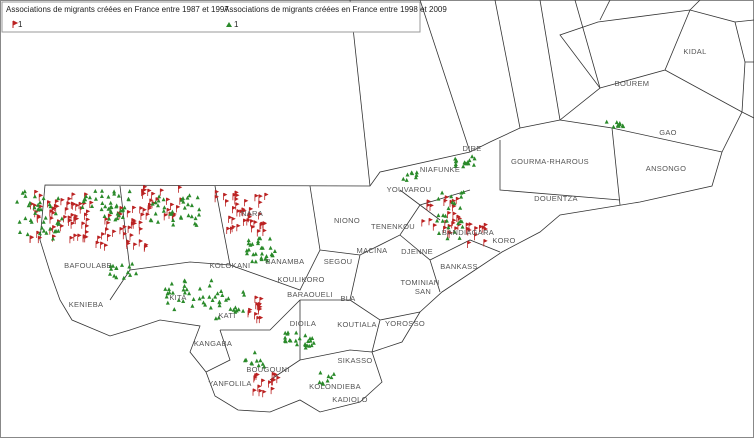 Image resolution: width=754 pixels, height=438 pixels. What do you see at coordinates (357, 324) in the screenshot?
I see `region-label: KOUTIALA` at bounding box center [357, 324].